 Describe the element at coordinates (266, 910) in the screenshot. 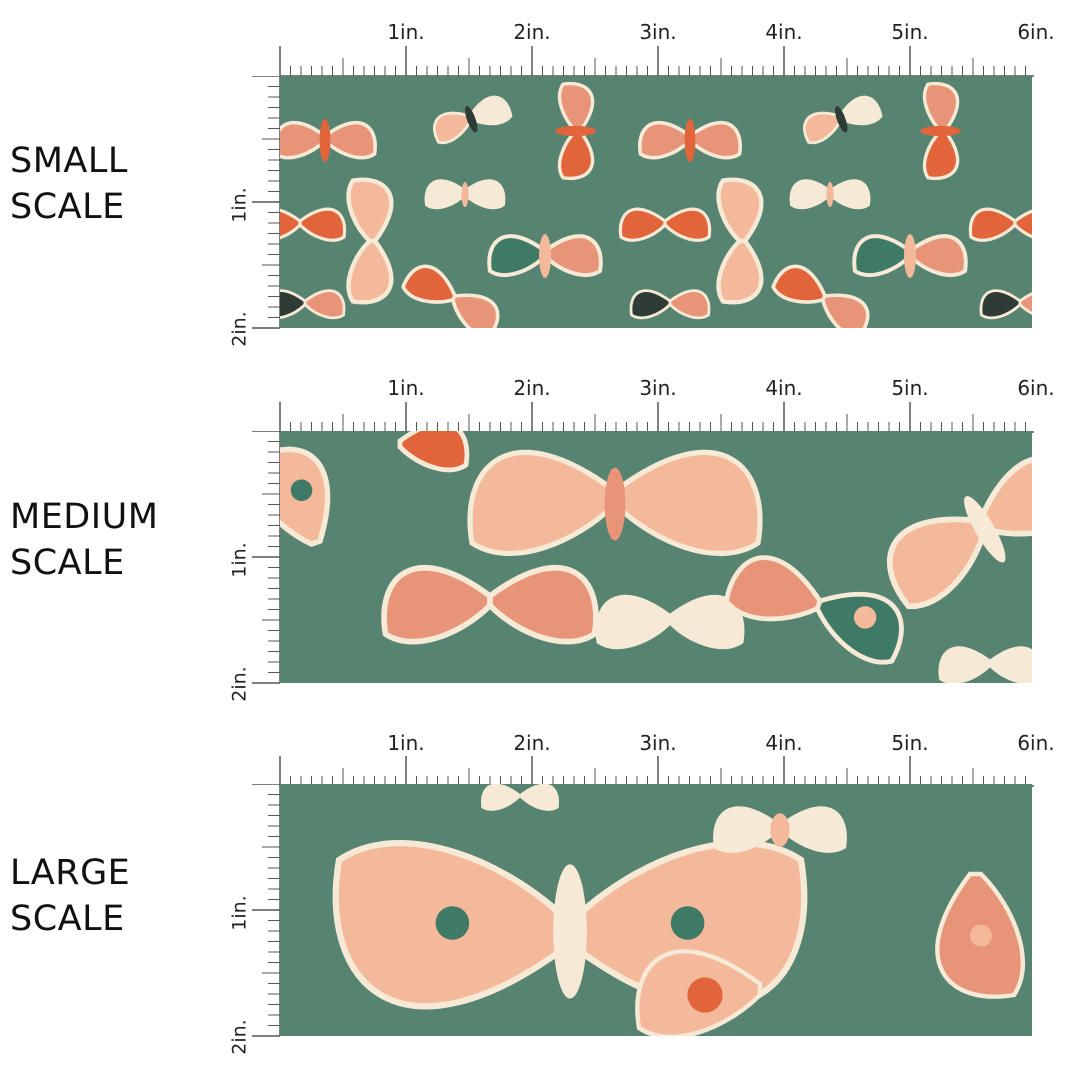

I see `large-left-ruler` at that location.